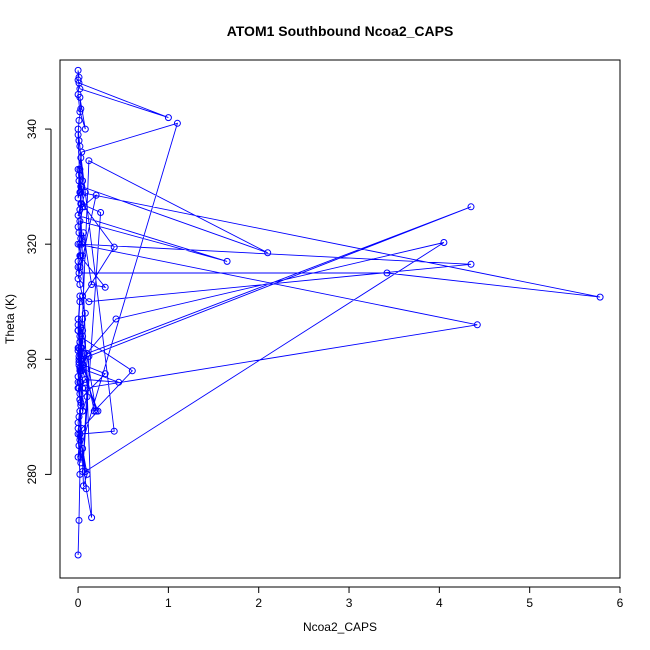 Image resolution: width=650 pixels, height=650 pixels. Describe the element at coordinates (10, 319) in the screenshot. I see `y-axis-label: Theta (K)` at that location.